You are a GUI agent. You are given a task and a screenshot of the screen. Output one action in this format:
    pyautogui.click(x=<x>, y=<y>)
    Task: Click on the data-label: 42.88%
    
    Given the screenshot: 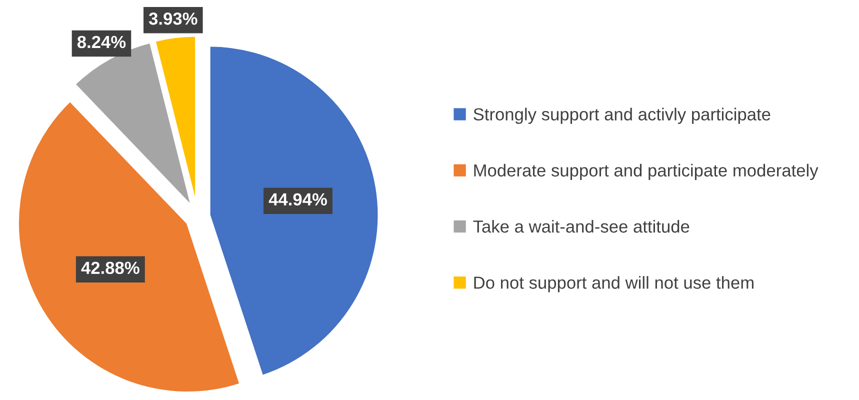 What is the action you would take?
    pyautogui.click(x=110, y=268)
    